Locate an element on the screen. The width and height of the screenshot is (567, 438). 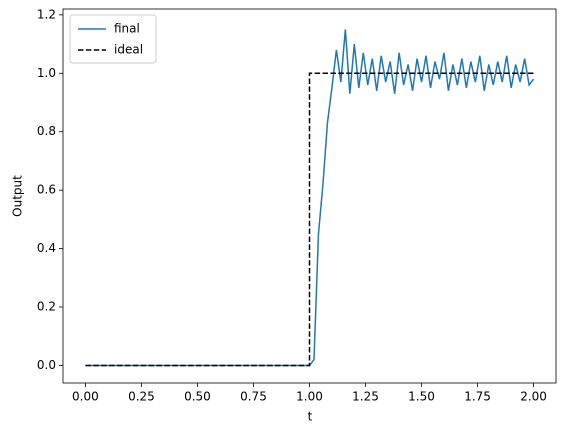
x-tick-label: 0.75 is located at coordinates (253, 397).